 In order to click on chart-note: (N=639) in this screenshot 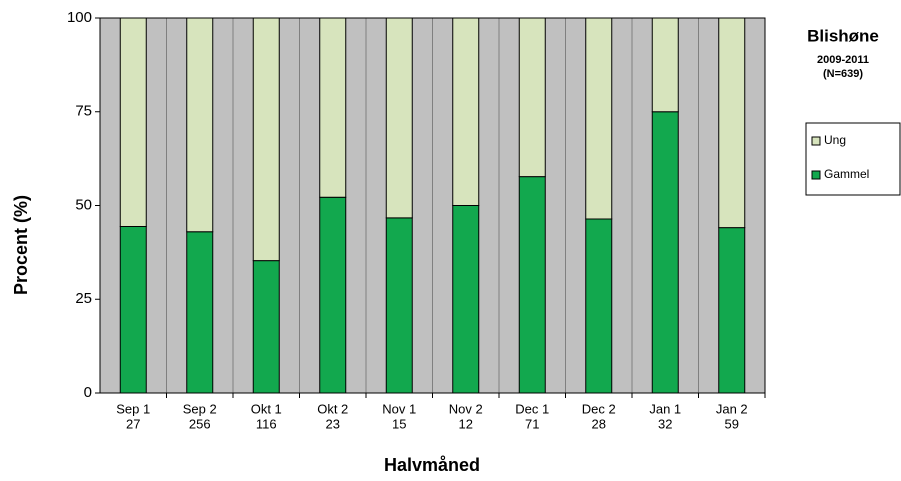, I will do `click(843, 74)`.